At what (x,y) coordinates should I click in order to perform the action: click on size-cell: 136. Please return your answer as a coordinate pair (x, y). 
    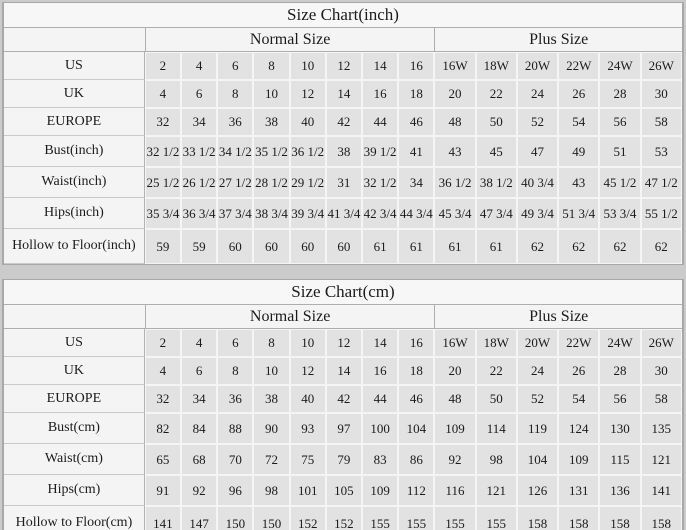
    Looking at the image, I should click on (620, 490).